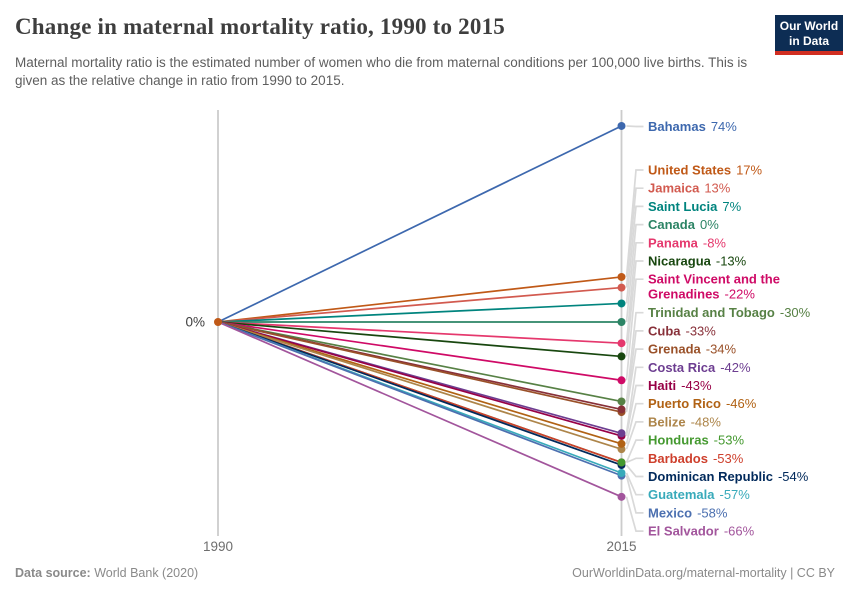 Image resolution: width=850 pixels, height=600 pixels. I want to click on country-label-nicaragua: Nicaragua -13%, so click(697, 261).